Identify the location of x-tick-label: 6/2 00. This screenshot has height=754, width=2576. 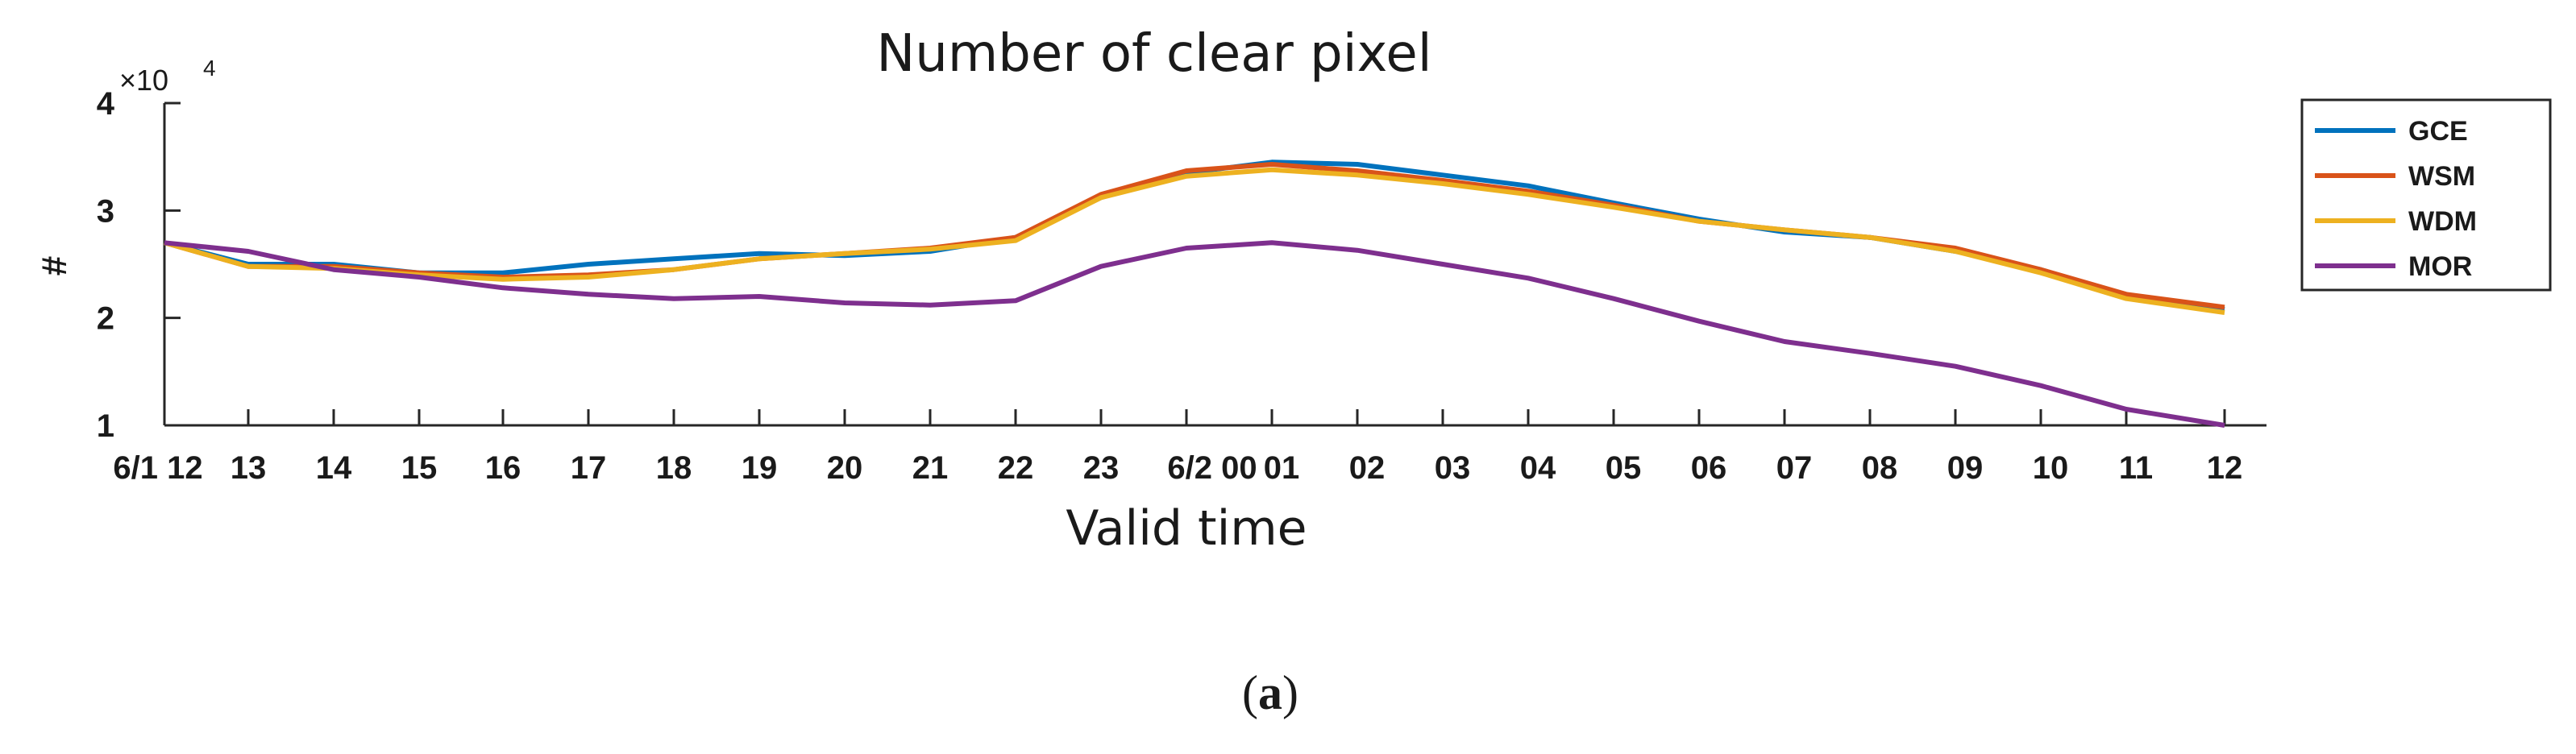
(1212, 468).